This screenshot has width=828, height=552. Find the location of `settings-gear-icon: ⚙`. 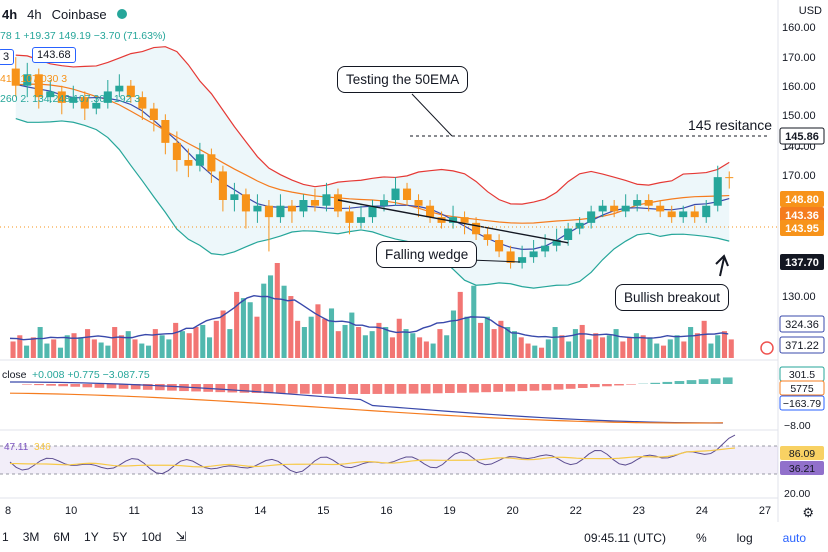

settings-gear-icon: ⚙ is located at coordinates (808, 512).